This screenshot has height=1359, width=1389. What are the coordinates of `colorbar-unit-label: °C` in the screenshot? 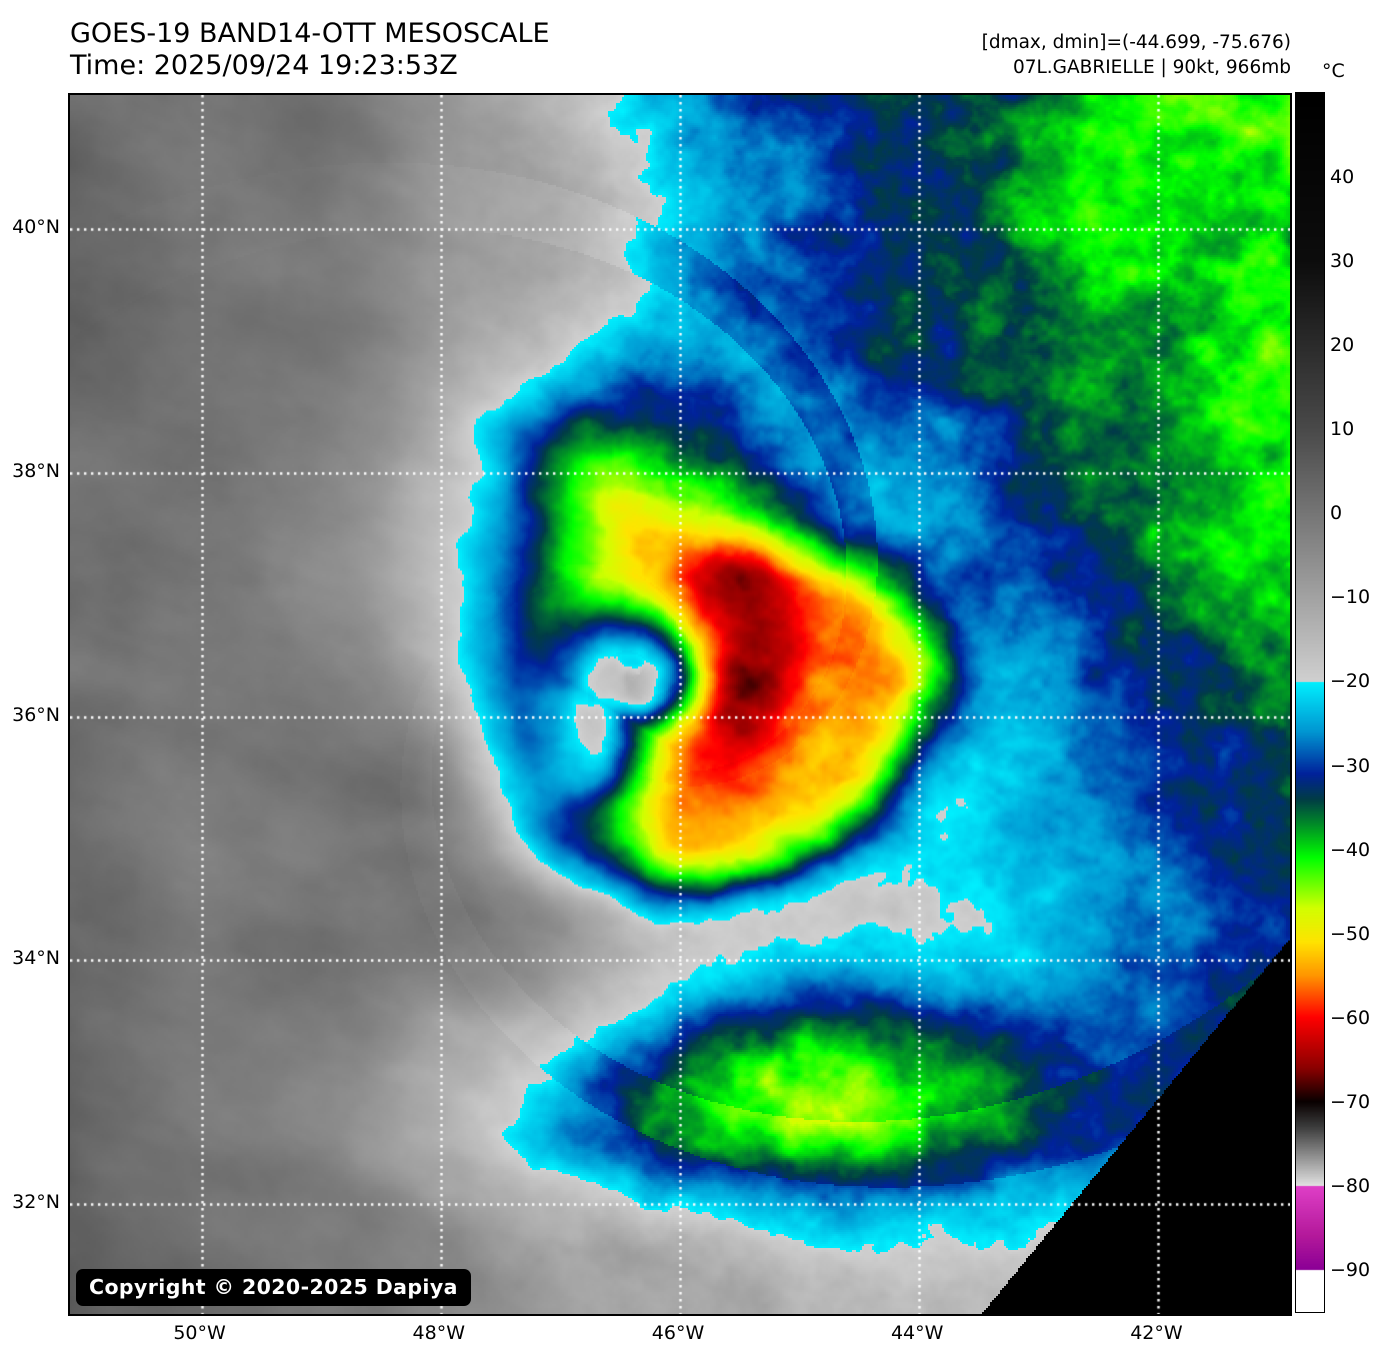 It's located at (1333, 71).